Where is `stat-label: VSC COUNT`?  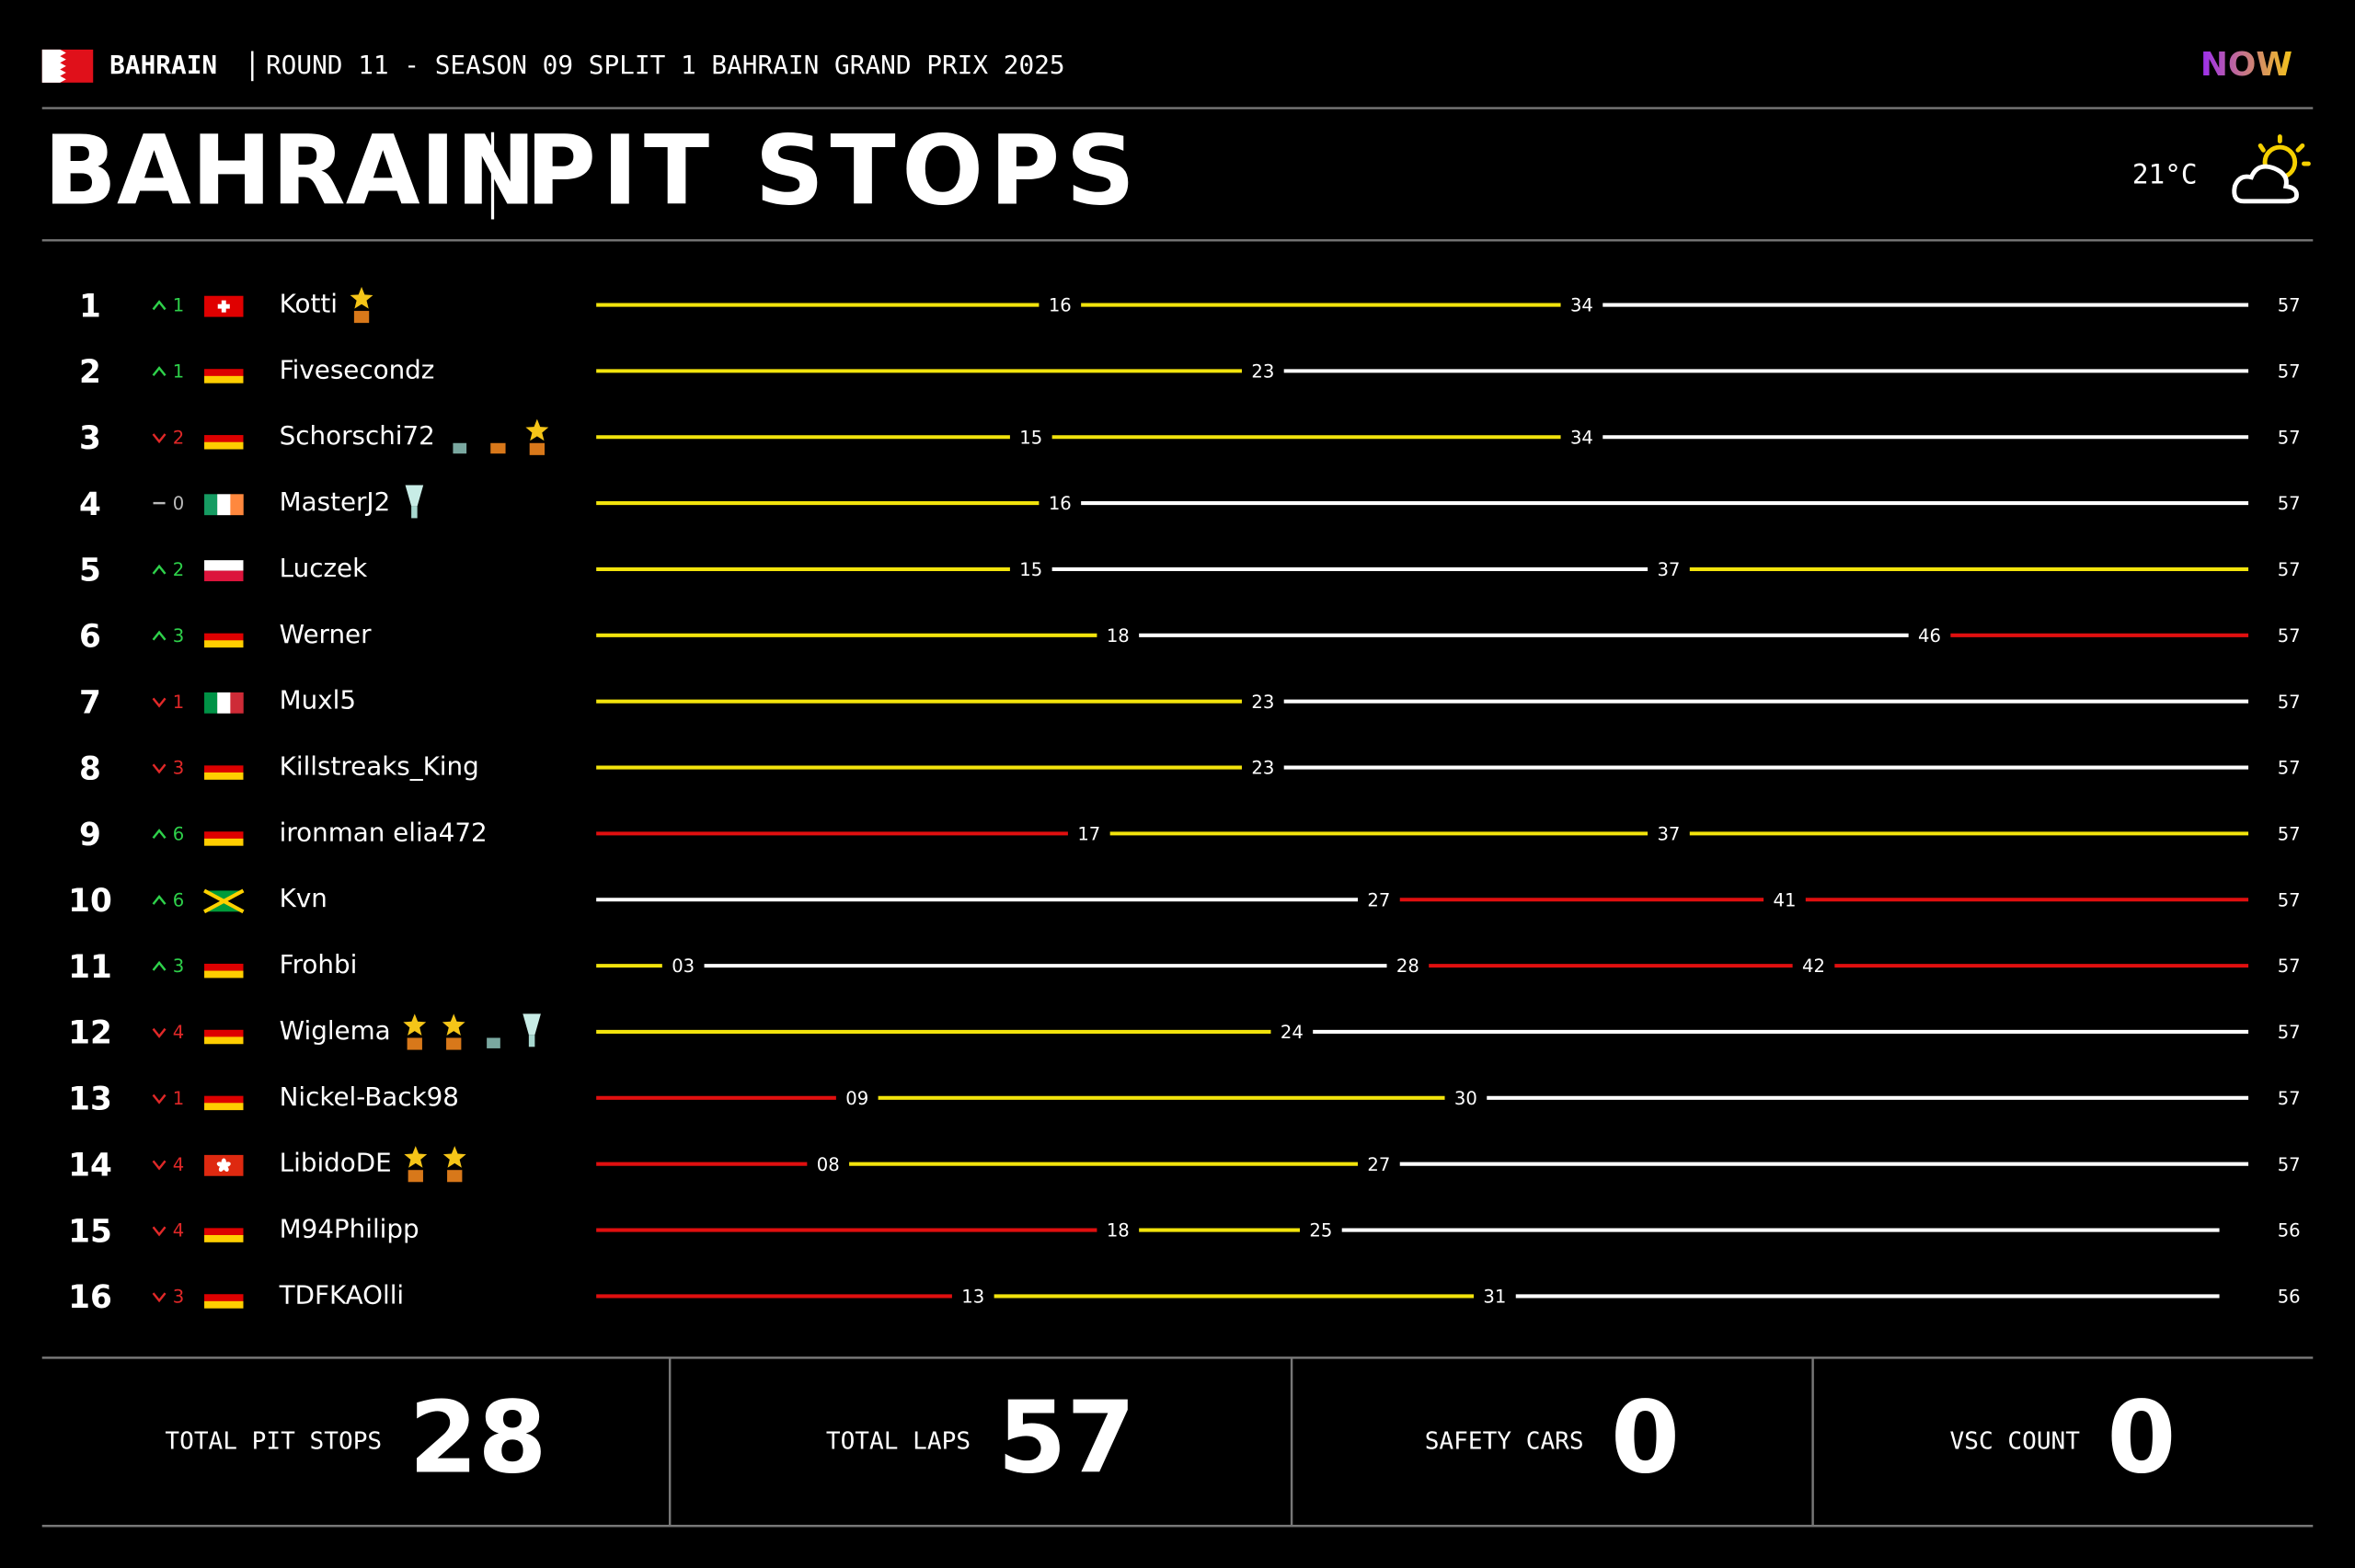
stat-label: VSC COUNT is located at coordinates (2015, 1441).